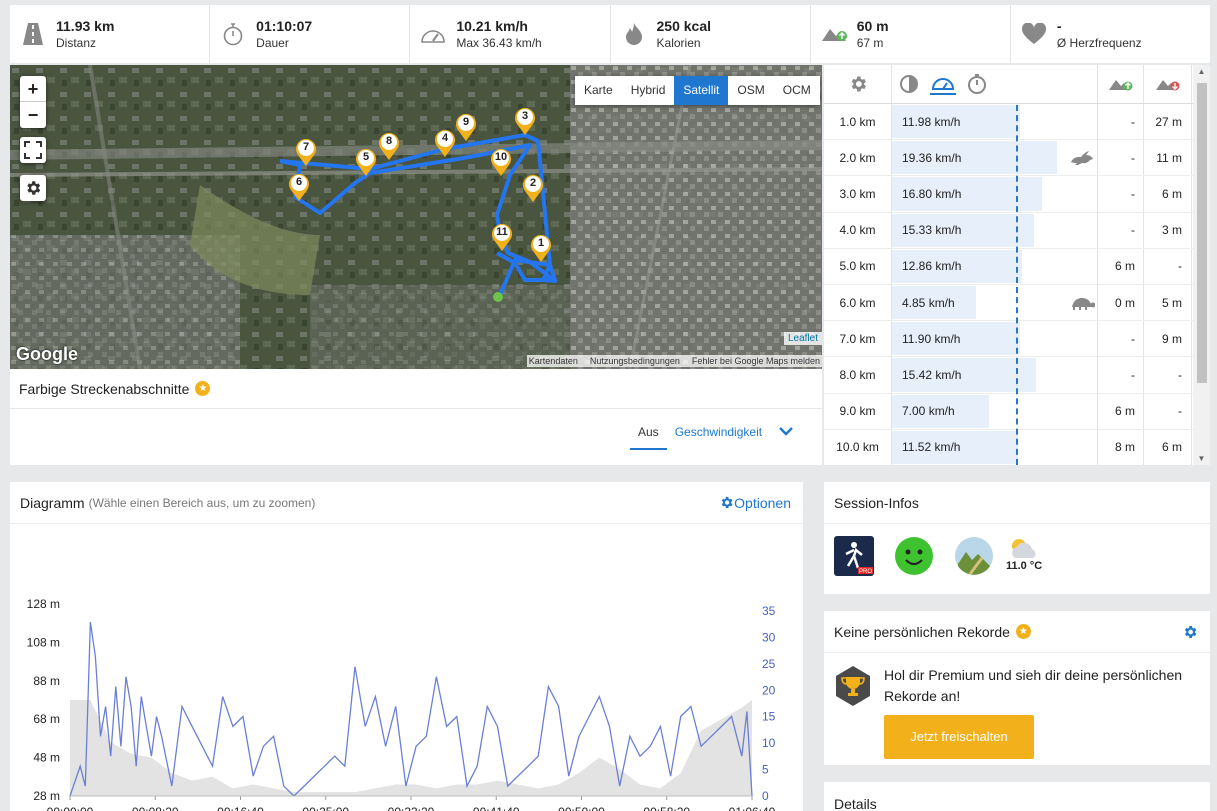  What do you see at coordinates (389, 146) in the screenshot?
I see `route-marker-8: 8` at bounding box center [389, 146].